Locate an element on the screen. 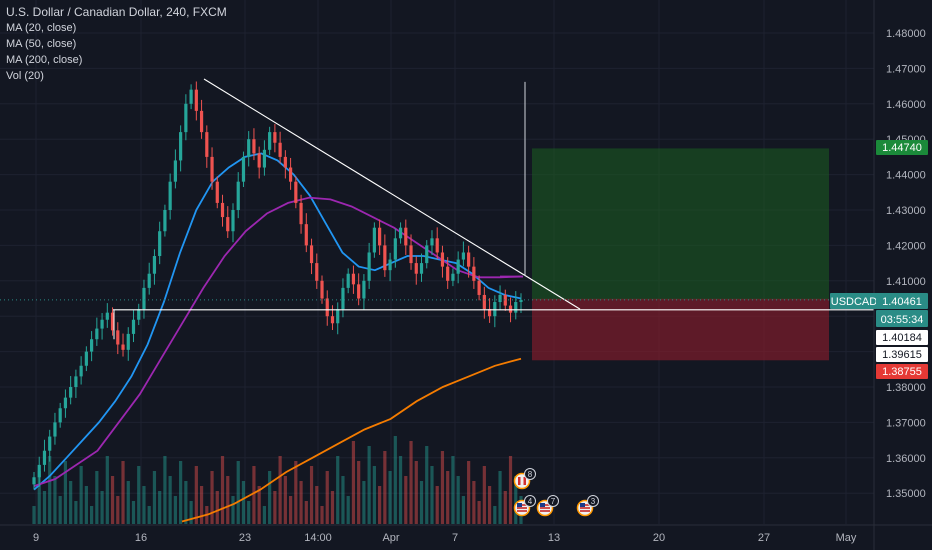  symbol-title: U.S. Dollar / Canadian Dollar, 240, FXCM is located at coordinates (116, 12).